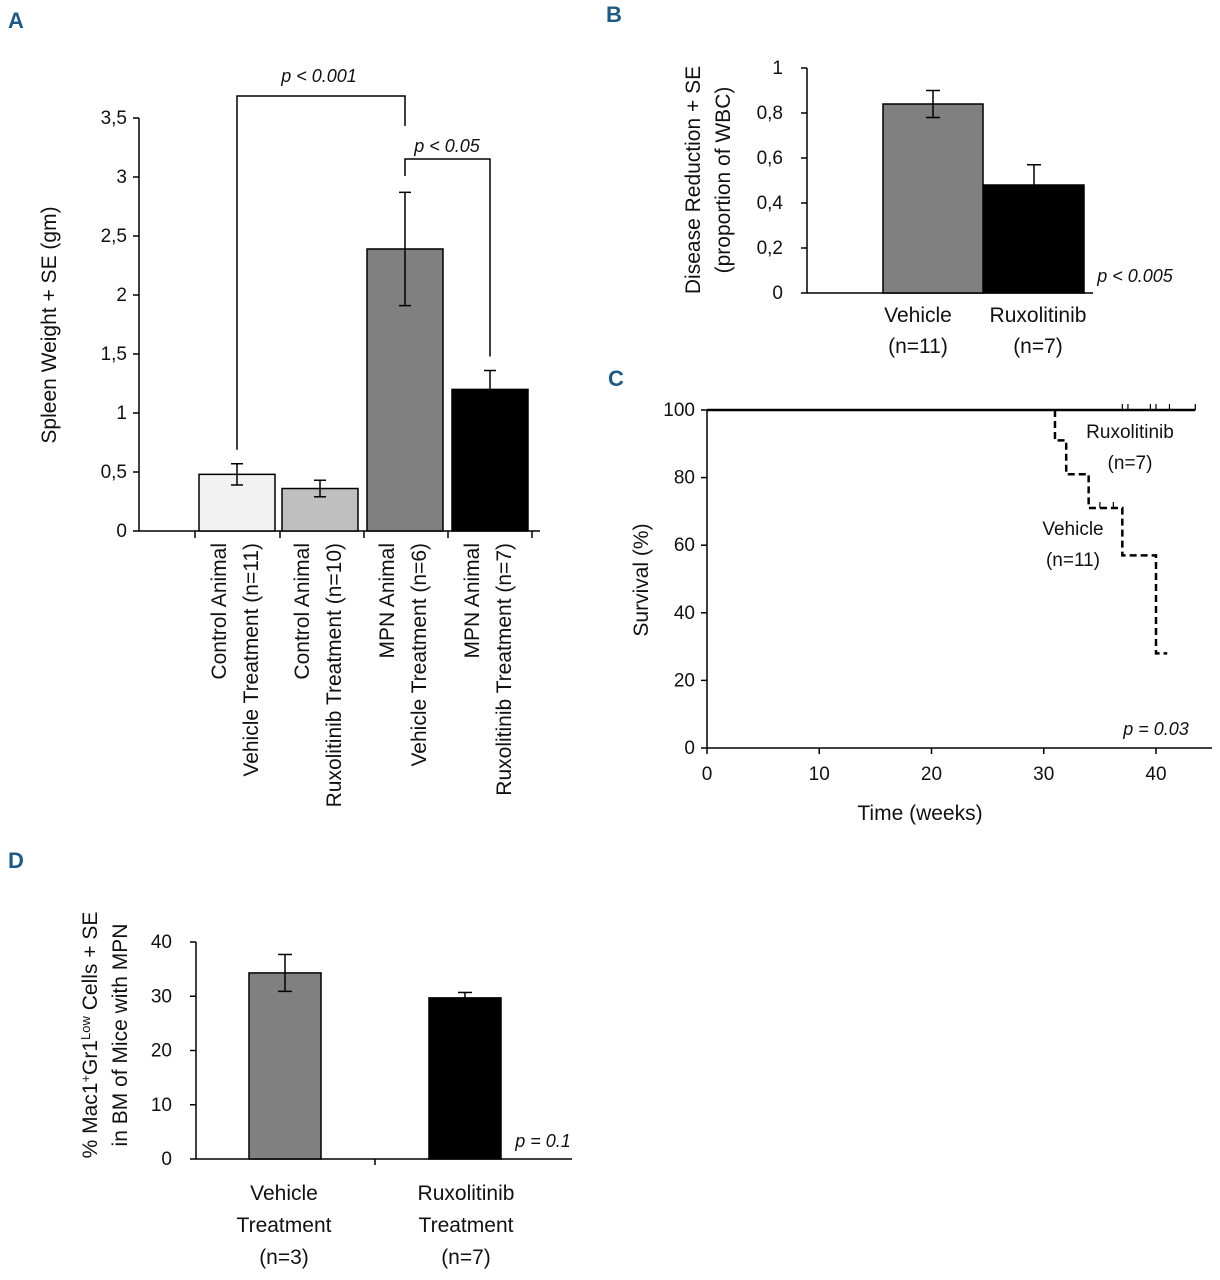  Describe the element at coordinates (447, 146) in the screenshot. I see `panel-a-p-value-right: p < 0.05` at that location.